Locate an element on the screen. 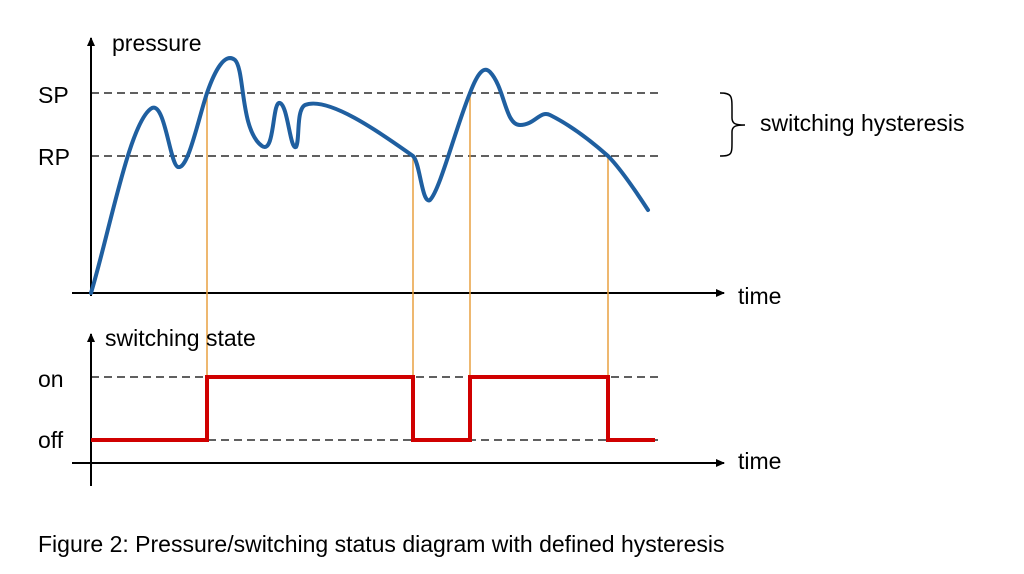  switching-signal is located at coordinates (373, 408).